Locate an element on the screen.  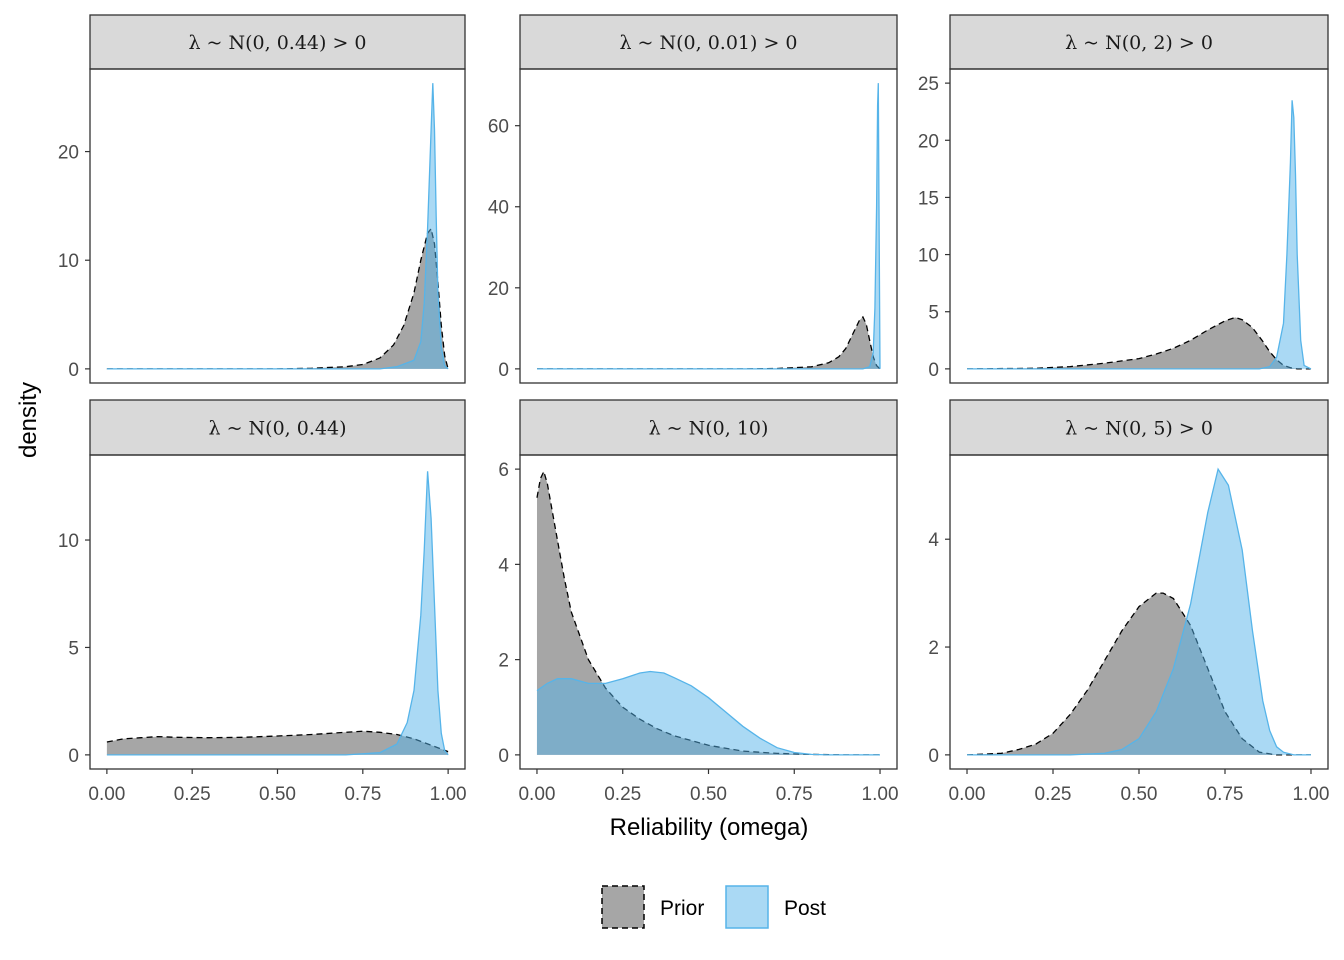
x-axis-title: Reliability (omega) is located at coordinates (709, 827).